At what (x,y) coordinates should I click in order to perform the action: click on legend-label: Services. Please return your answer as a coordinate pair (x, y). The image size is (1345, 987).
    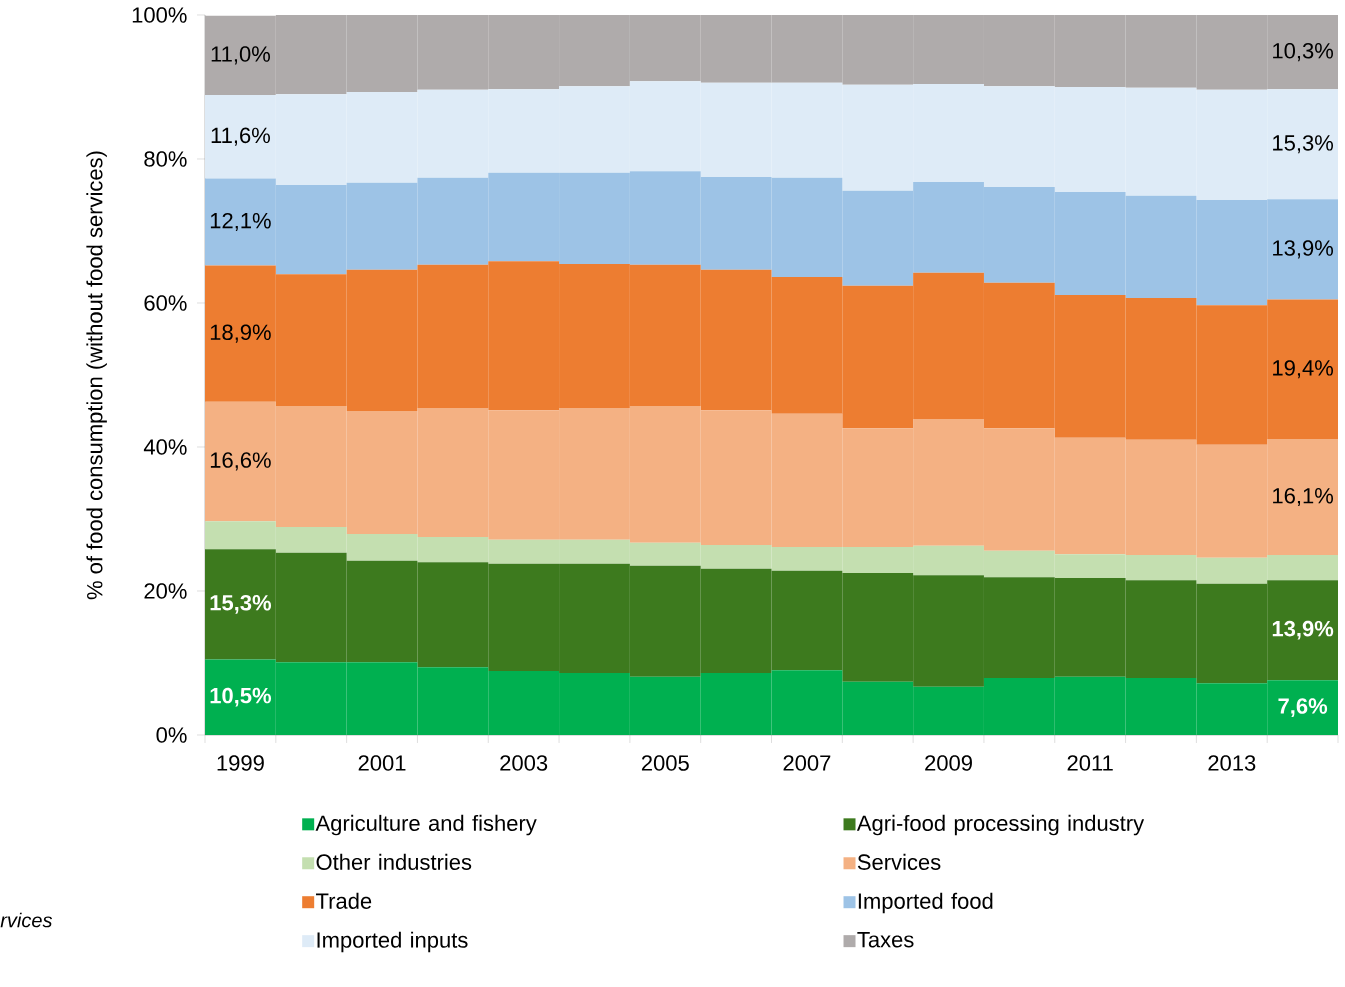
    Looking at the image, I should click on (899, 861).